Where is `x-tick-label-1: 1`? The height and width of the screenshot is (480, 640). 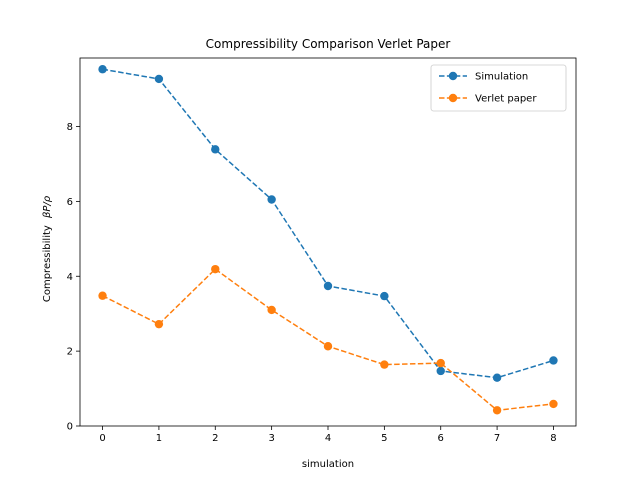
x-tick-label-1: 1 is located at coordinates (159, 438).